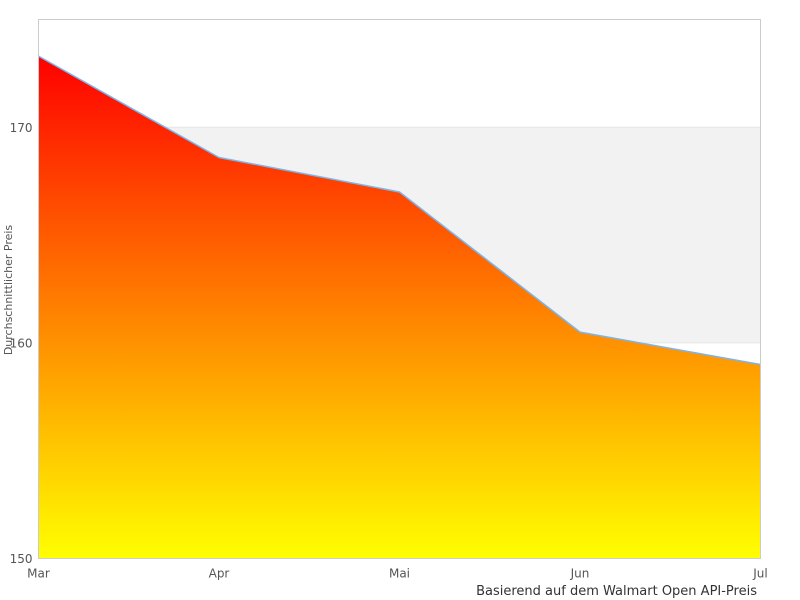 The image size is (800, 600). I want to click on x-tick-label: Mar, so click(38, 574).